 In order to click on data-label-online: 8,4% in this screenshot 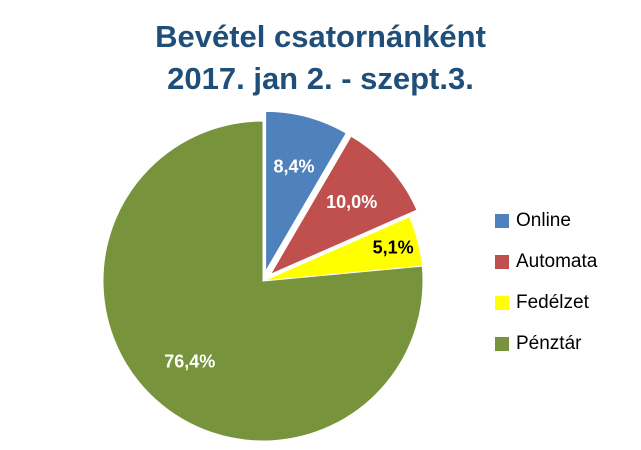, I will do `click(294, 166)`.